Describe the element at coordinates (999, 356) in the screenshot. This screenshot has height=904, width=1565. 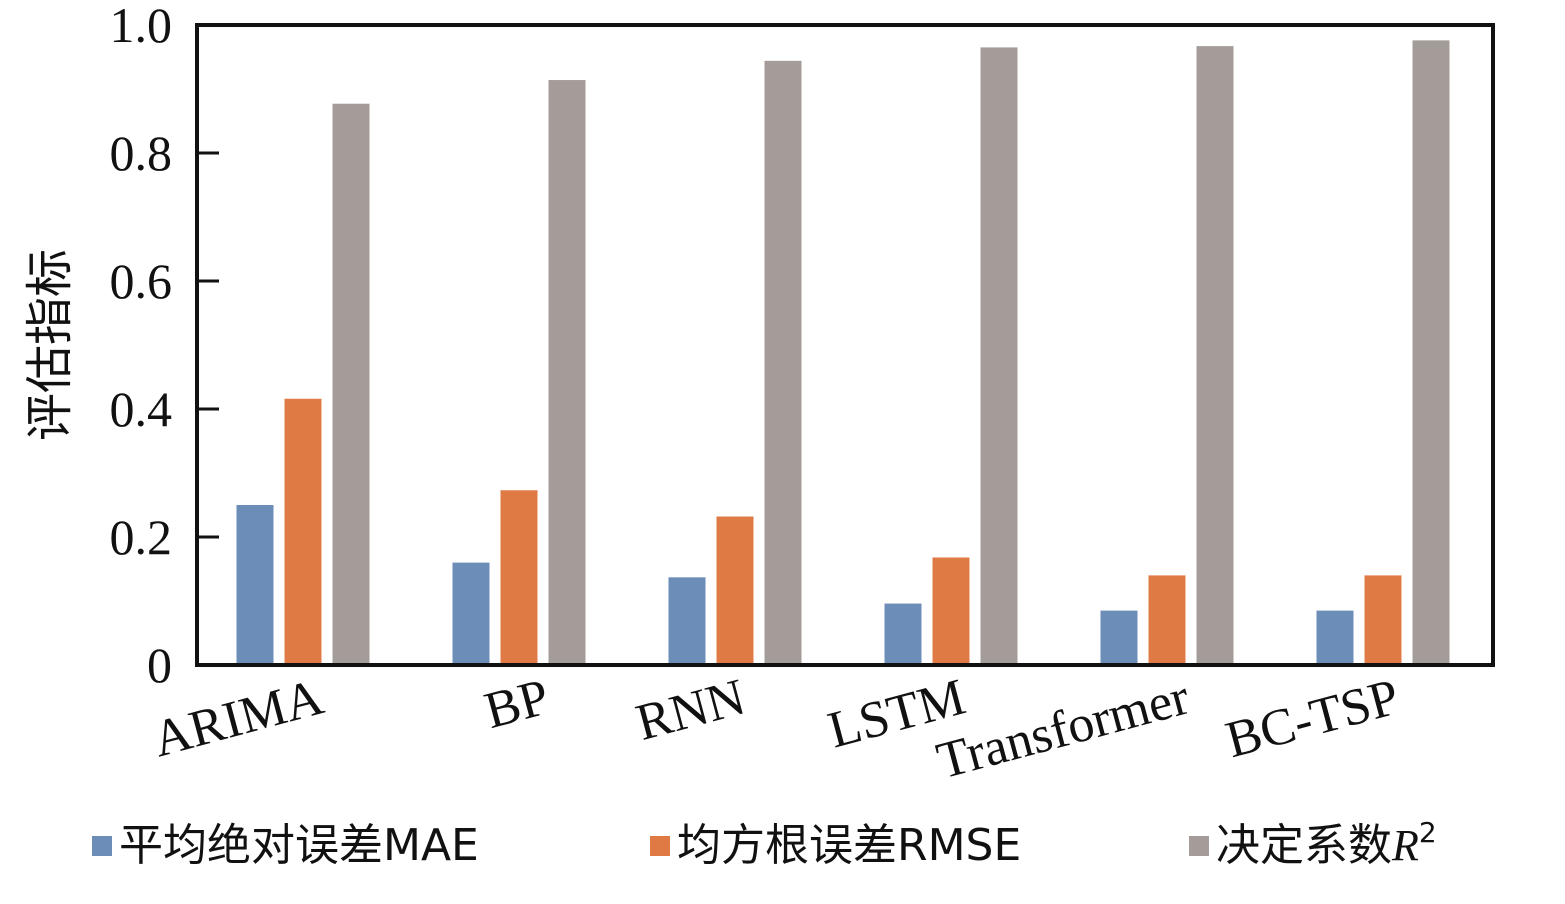
I see `bar-LSTM-series3` at that location.